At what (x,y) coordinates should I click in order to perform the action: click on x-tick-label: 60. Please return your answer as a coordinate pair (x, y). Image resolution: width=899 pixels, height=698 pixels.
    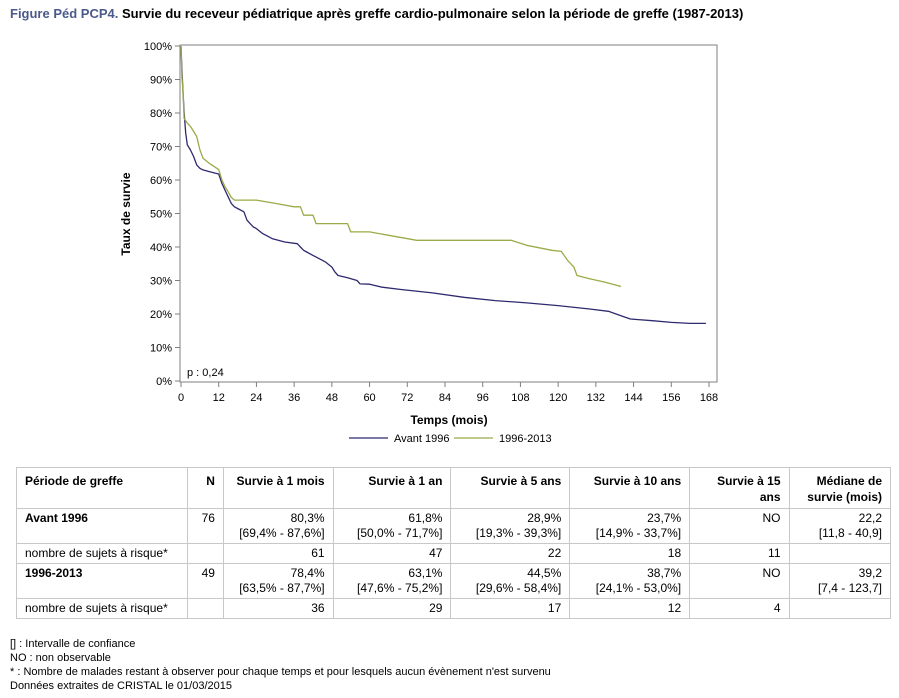
    Looking at the image, I should click on (369, 398).